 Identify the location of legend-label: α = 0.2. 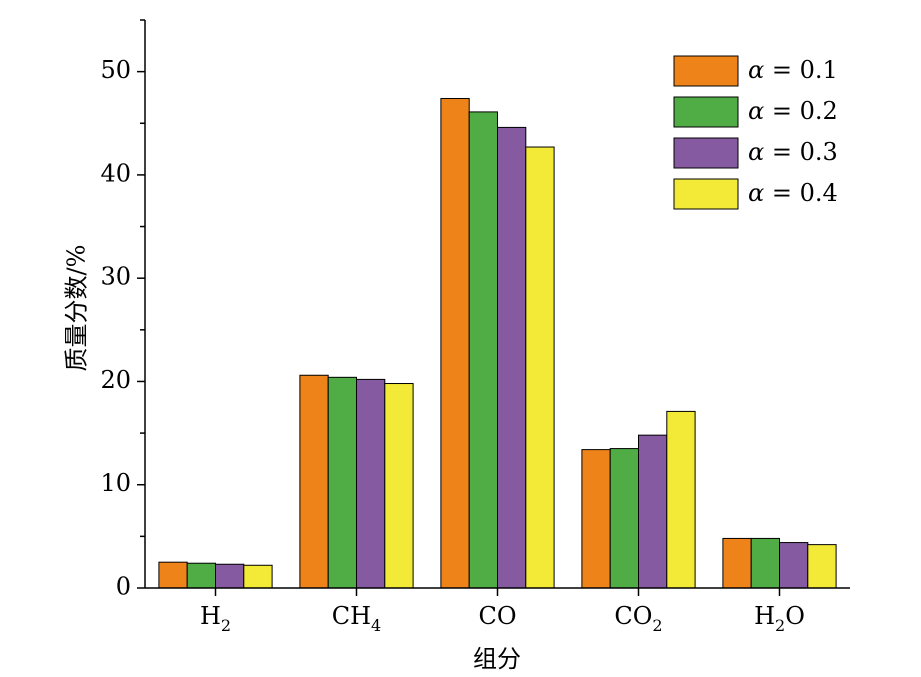
(793, 111).